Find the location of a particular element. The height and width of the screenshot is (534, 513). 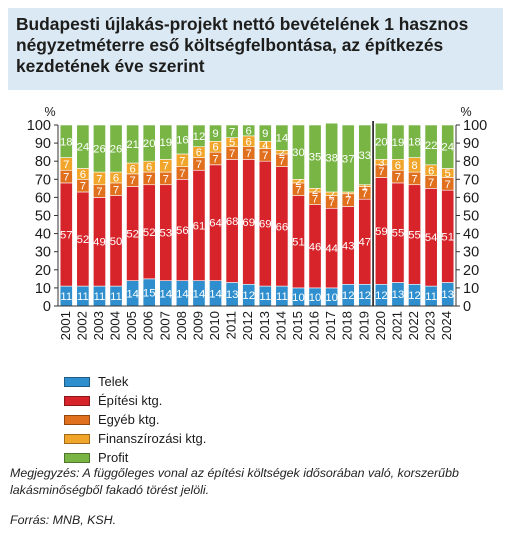

bar-label: 54 is located at coordinates (431, 238).